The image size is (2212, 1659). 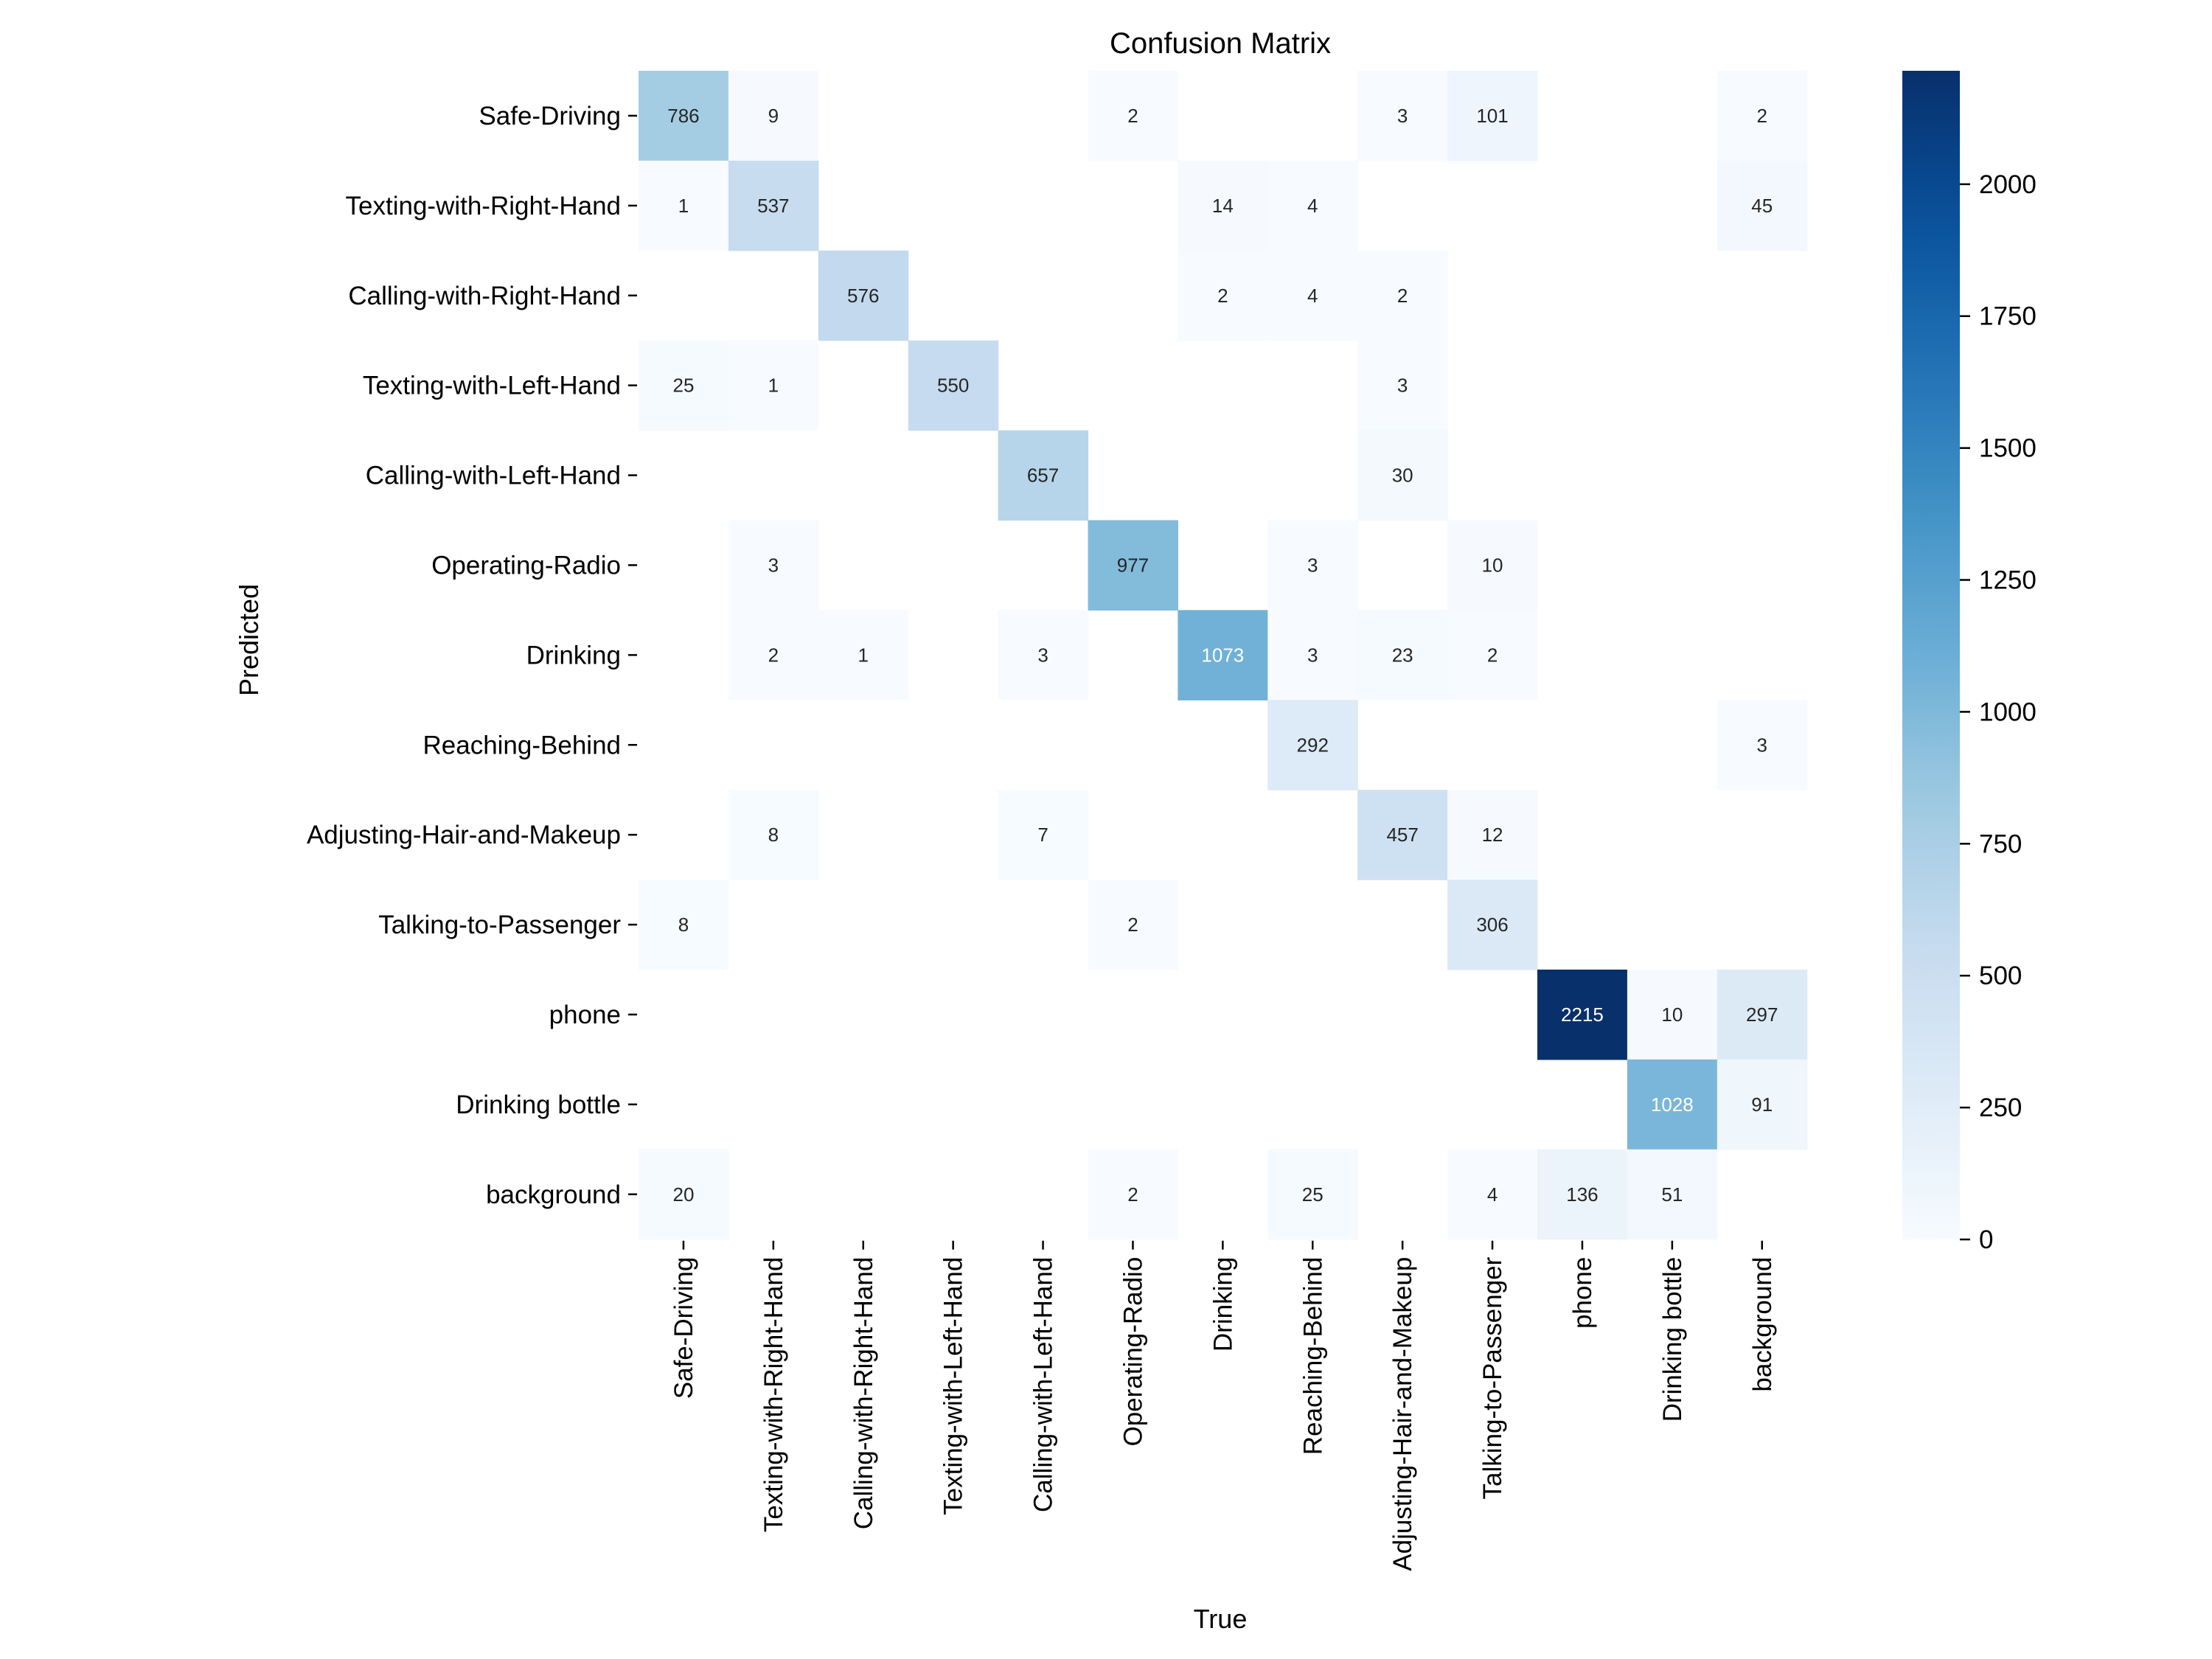 I want to click on cell-value-label: 1073, so click(x=1222, y=655).